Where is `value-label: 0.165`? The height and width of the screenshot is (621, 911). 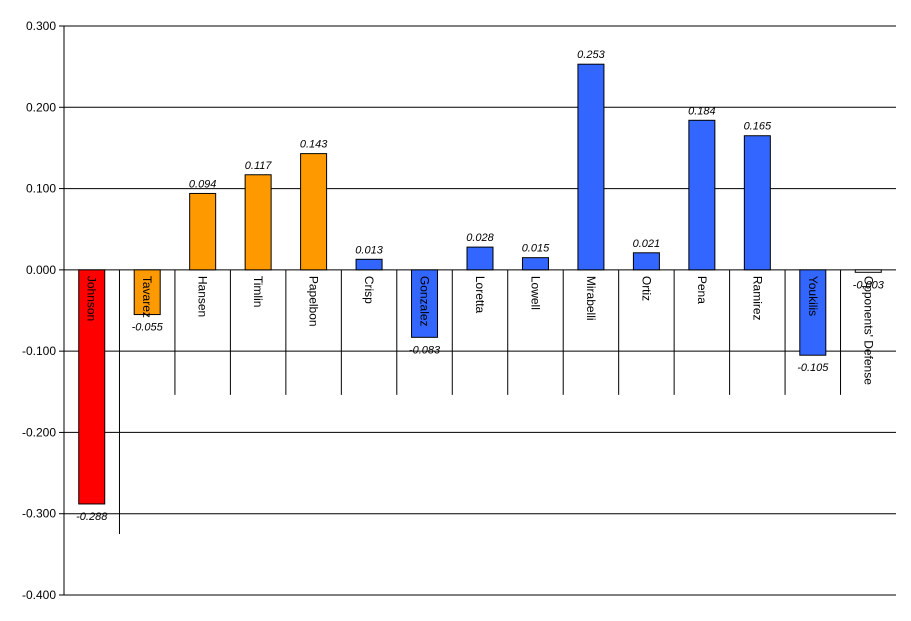 value-label: 0.165 is located at coordinates (758, 127).